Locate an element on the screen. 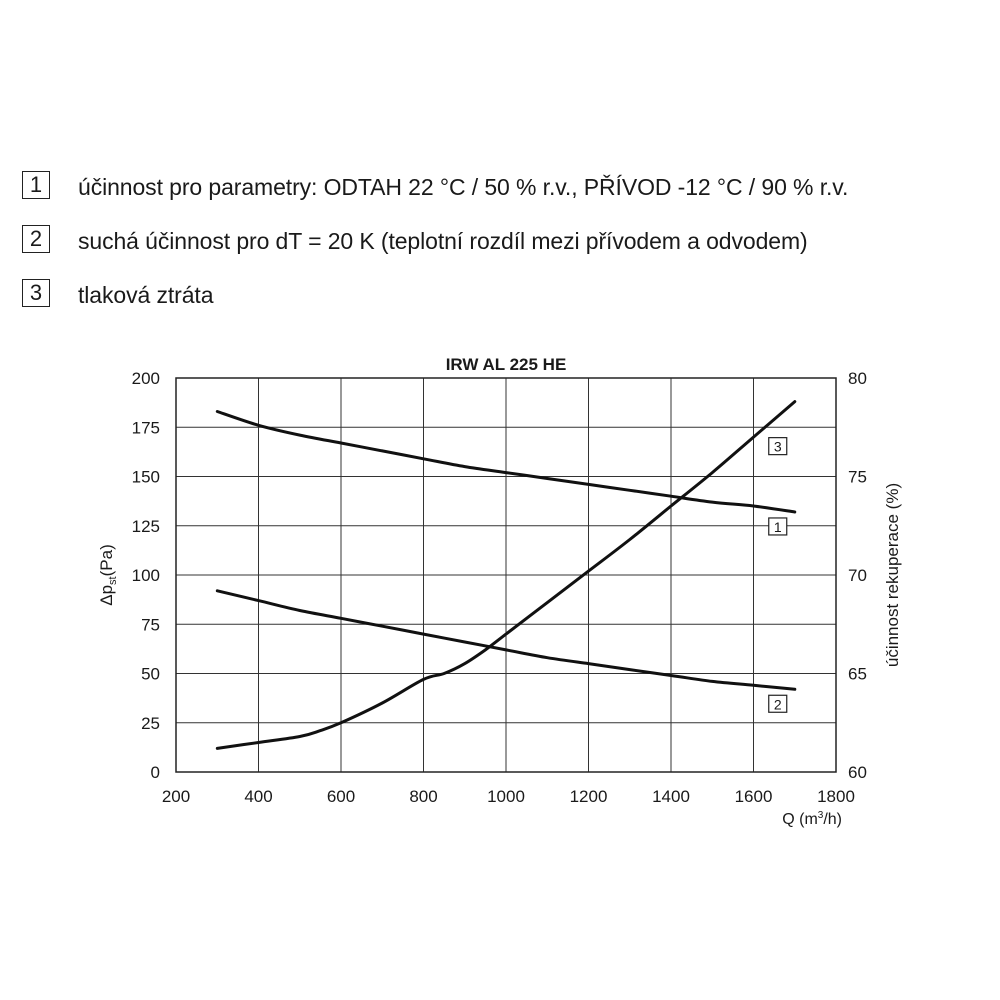  x-tick-label: 400 is located at coordinates (258, 796).